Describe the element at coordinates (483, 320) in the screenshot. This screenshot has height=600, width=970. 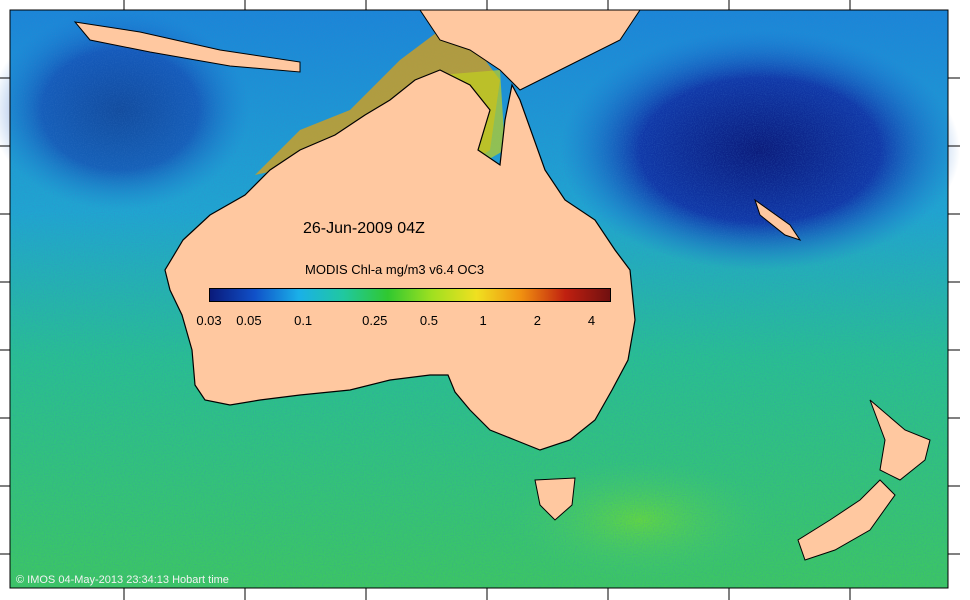
I see `colorbar-tick-label: 1` at that location.